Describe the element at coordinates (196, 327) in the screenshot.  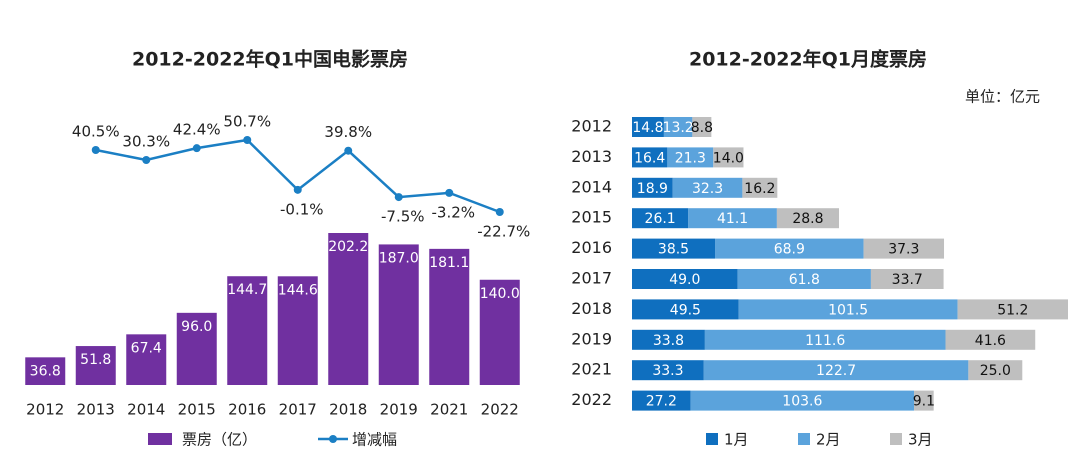
I see `bar-label: 96.0` at that location.